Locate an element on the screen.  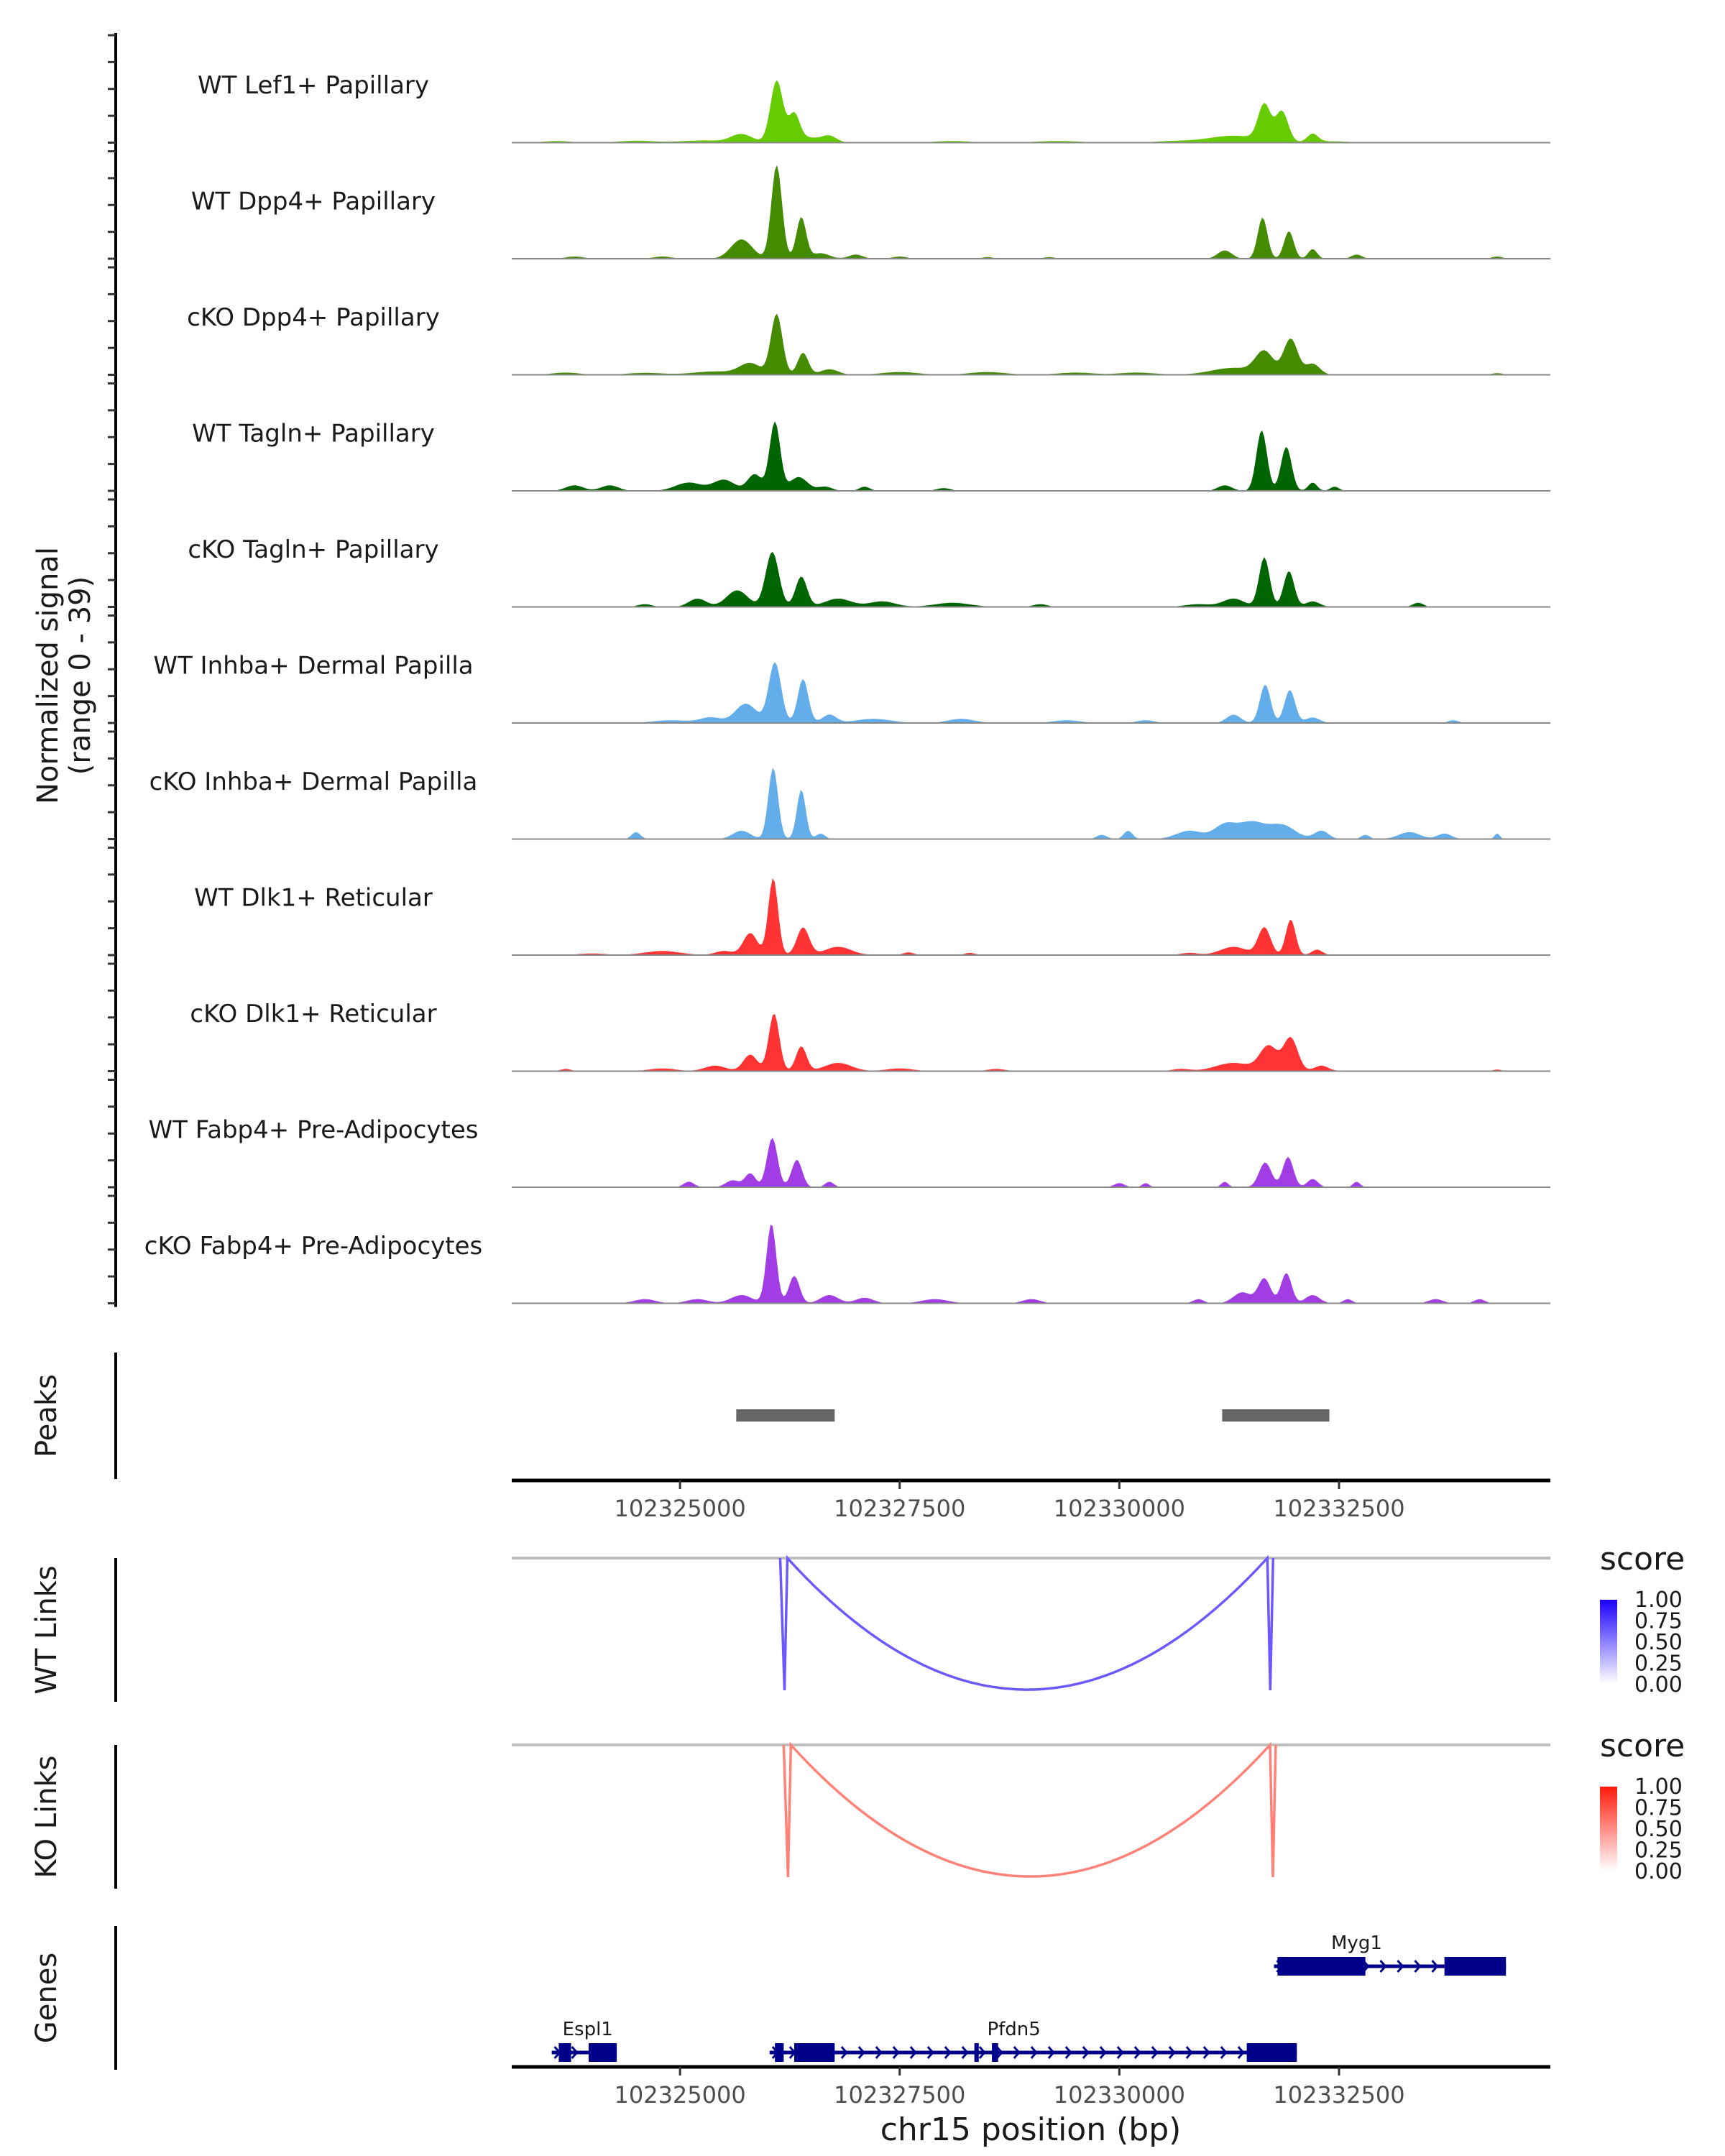
track-label: cKO Dpp4+ Papillary is located at coordinates (313, 317).